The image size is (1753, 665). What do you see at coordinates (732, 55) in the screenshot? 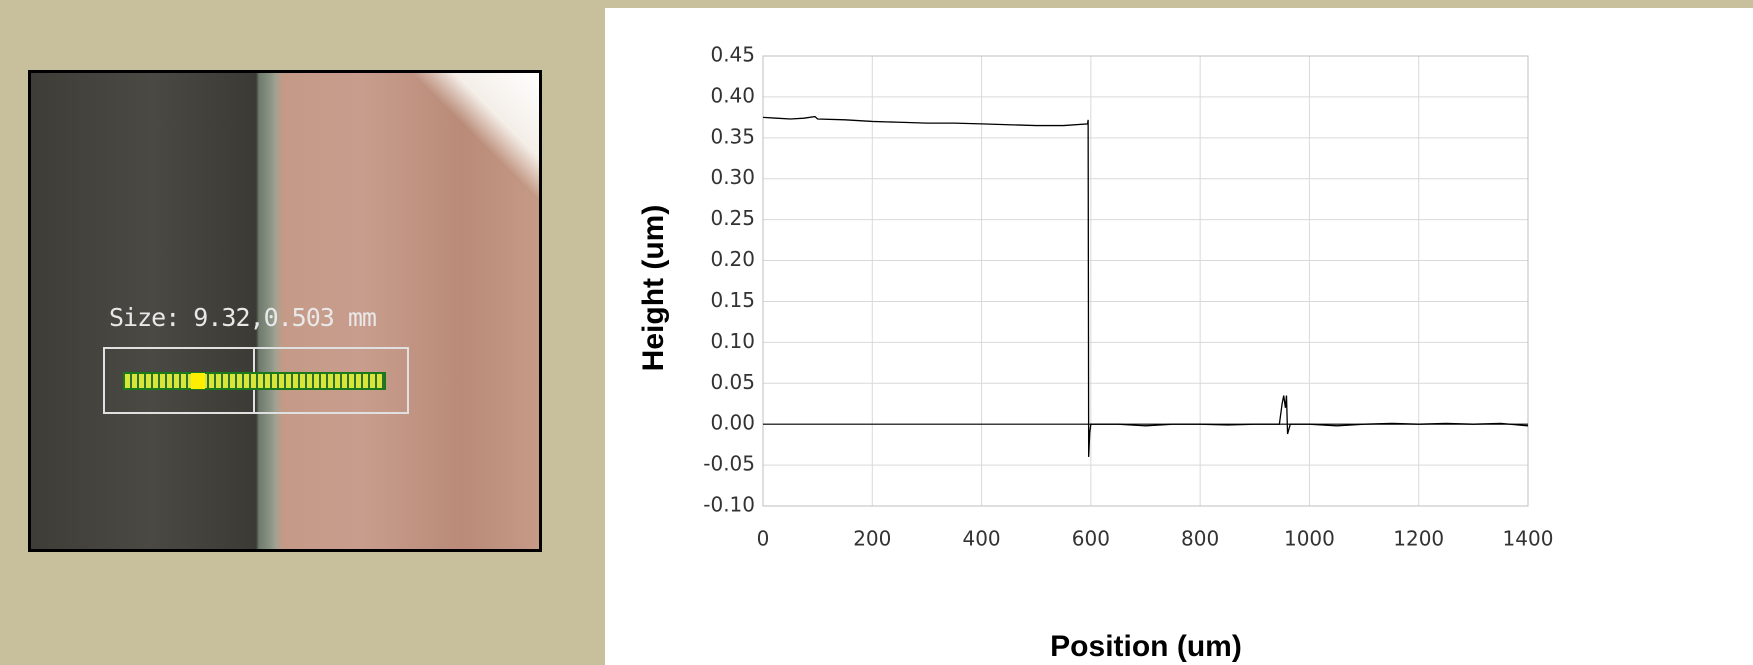
I see `y-tick-label: 0.45` at bounding box center [732, 55].